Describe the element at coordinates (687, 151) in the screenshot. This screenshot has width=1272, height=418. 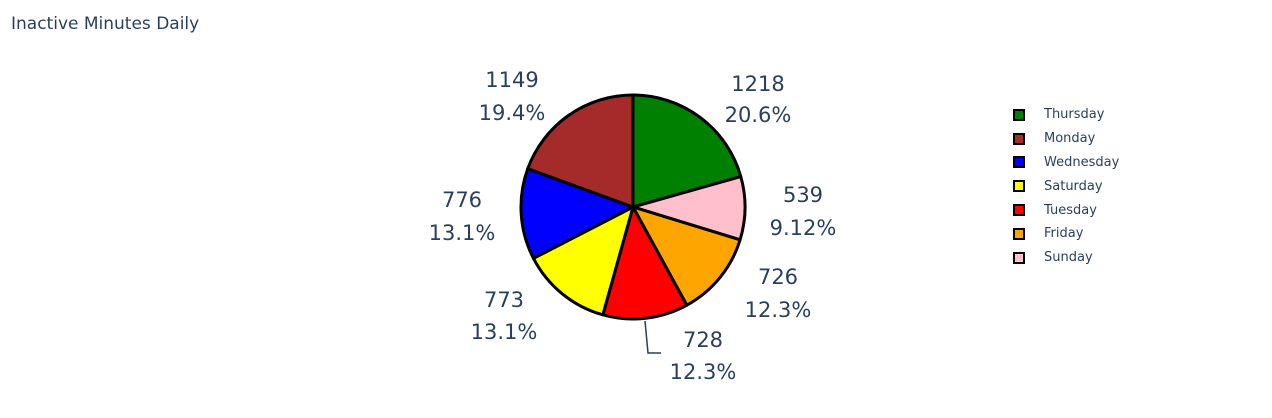
I see `pie-slice-thursday` at that location.